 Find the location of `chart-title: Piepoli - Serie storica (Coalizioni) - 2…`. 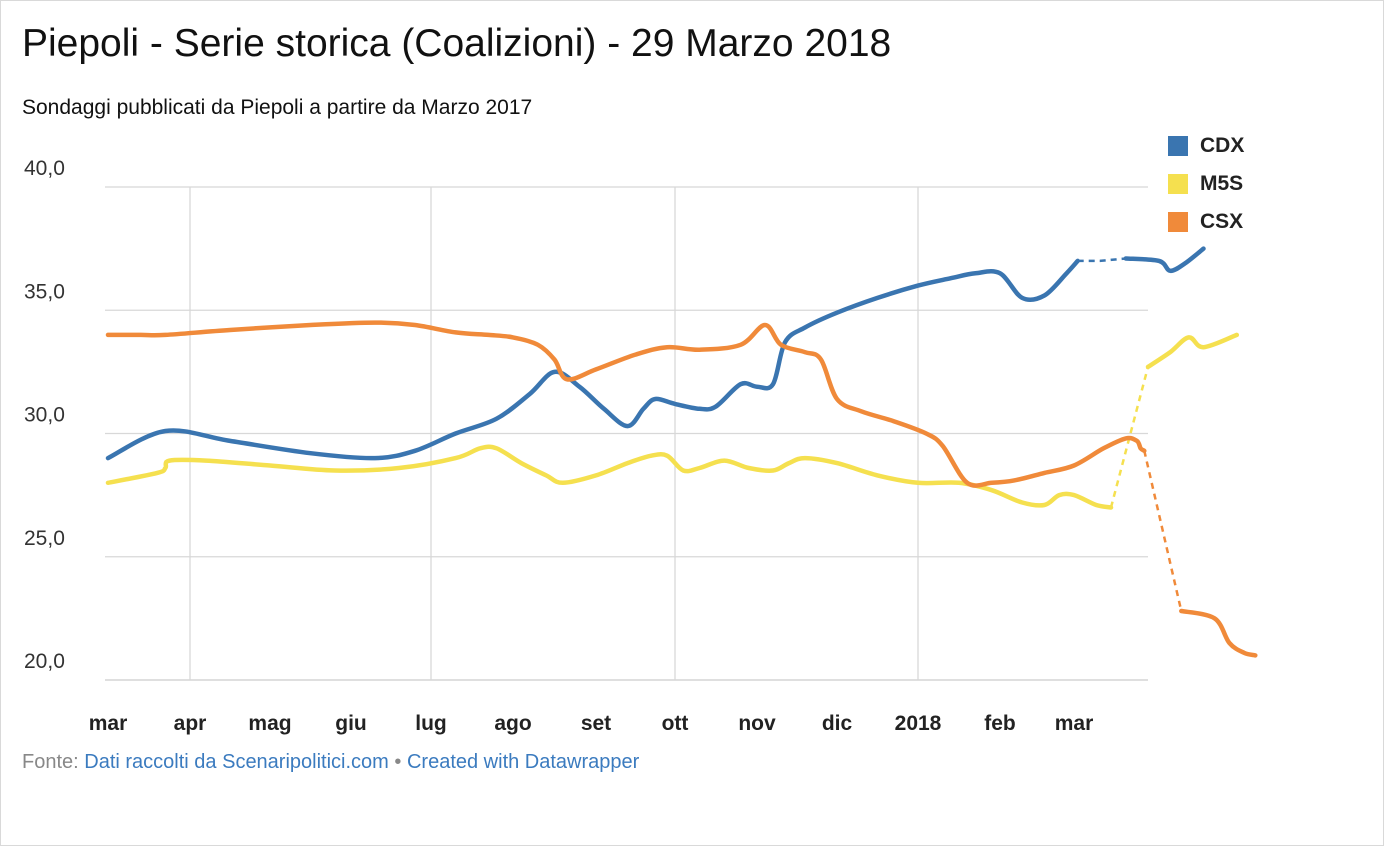

chart-title: Piepoli - Serie storica (Coalizioni) - 2… is located at coordinates (457, 43).